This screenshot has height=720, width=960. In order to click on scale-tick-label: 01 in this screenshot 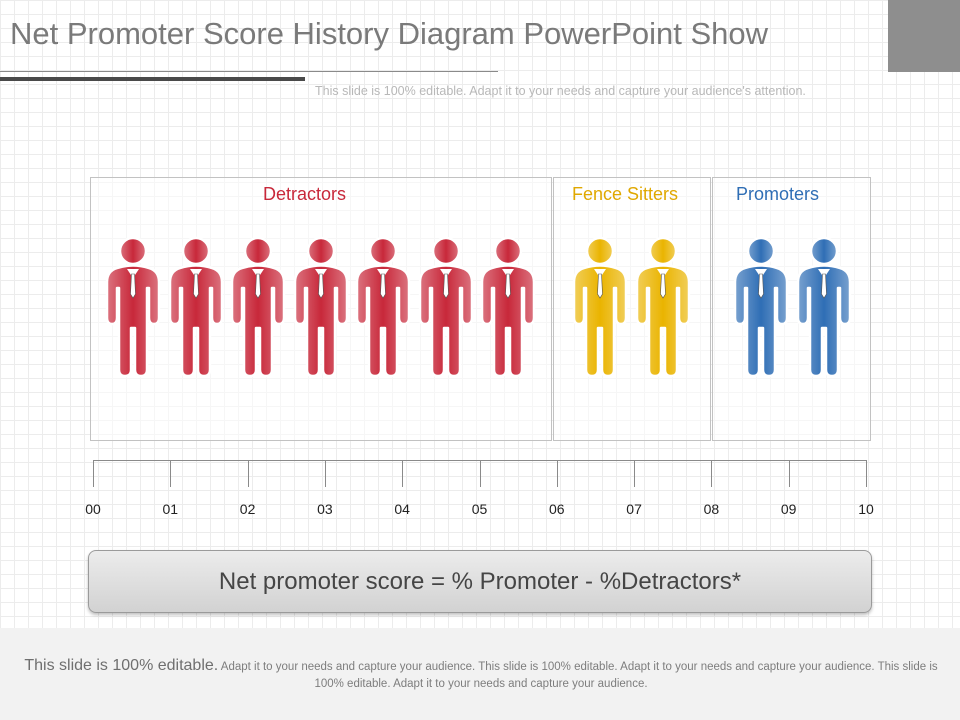, I will do `click(170, 509)`.